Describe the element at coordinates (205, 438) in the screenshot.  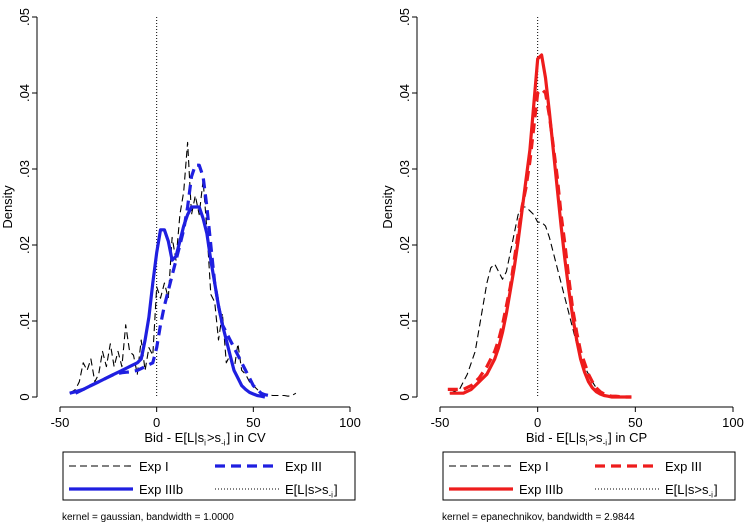
I see `x-axis-title: Bid - E[L|si >s-i ] in CV` at that location.